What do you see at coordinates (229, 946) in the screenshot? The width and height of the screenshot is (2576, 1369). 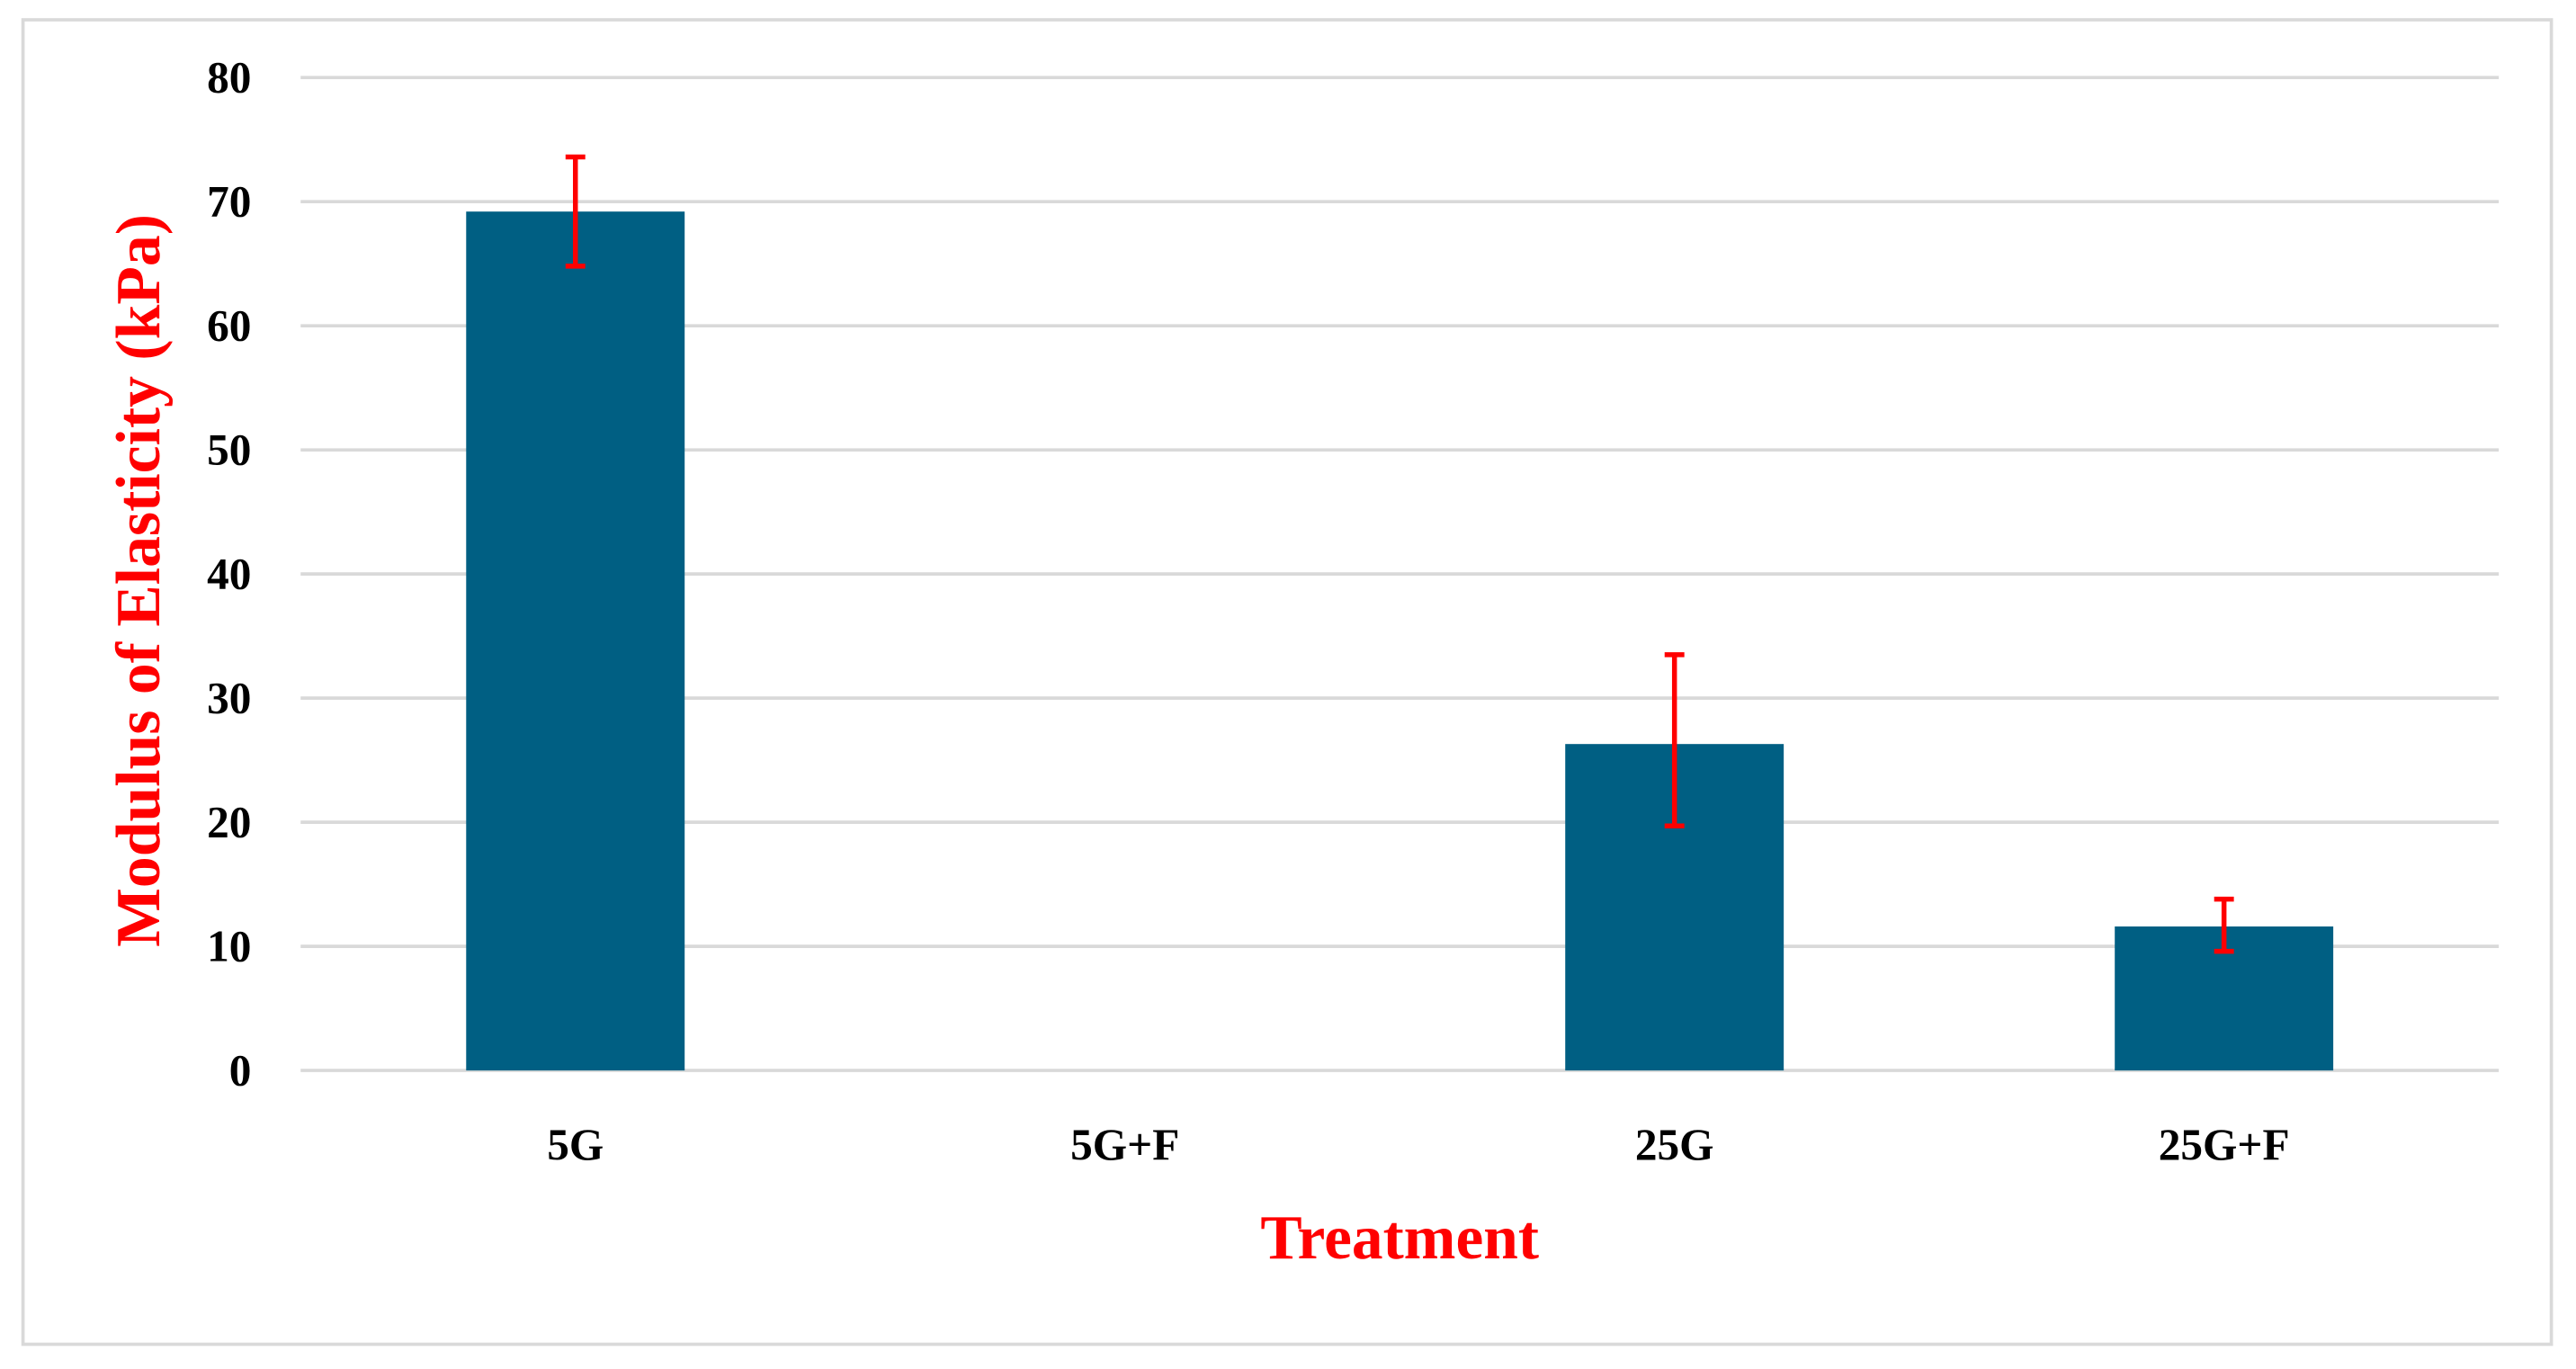 I see `y-tick-label: 10` at bounding box center [229, 946].